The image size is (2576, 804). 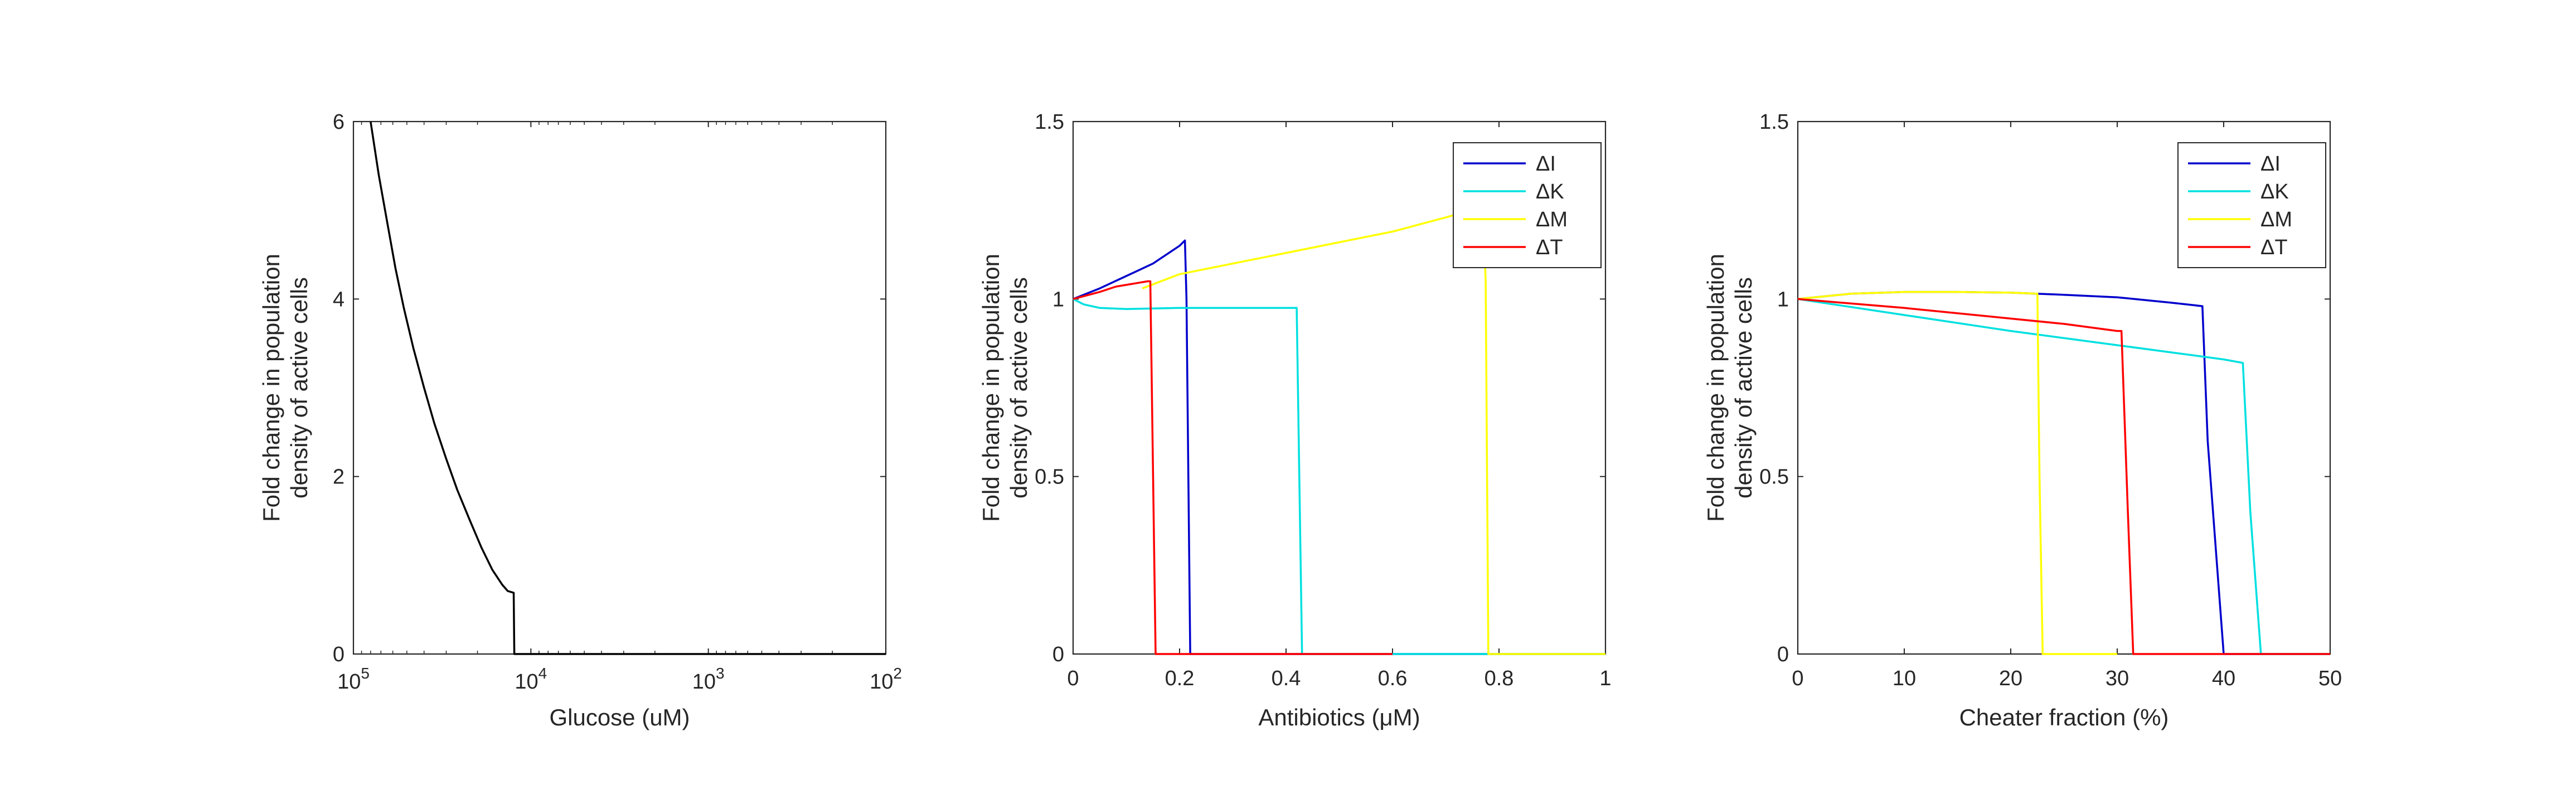 I want to click on cheater-fraction-legend-label: ΔI, so click(x=2271, y=164).